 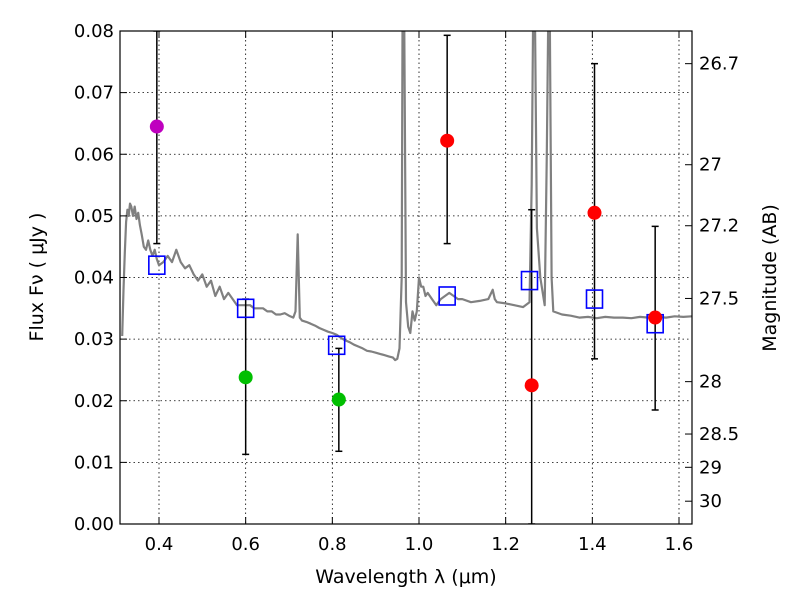 What do you see at coordinates (94, 31) in the screenshot?
I see `y-tick-label: 0.08` at bounding box center [94, 31].